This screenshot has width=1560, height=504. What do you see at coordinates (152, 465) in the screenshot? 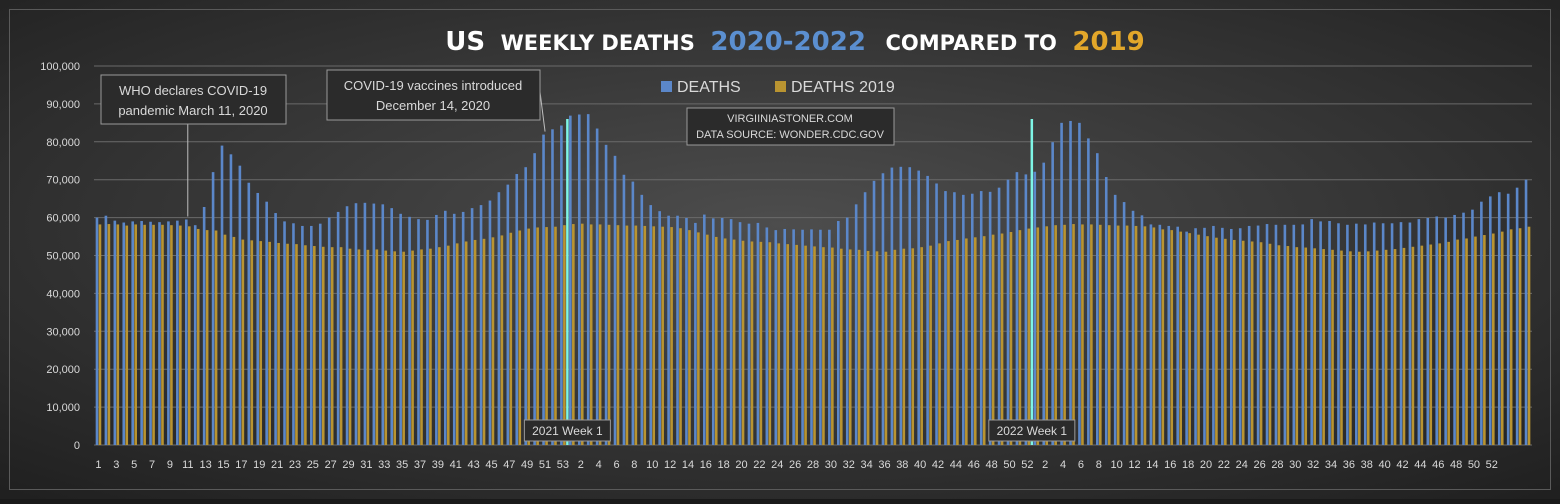
I see `x-tick-label: 7` at bounding box center [152, 465].